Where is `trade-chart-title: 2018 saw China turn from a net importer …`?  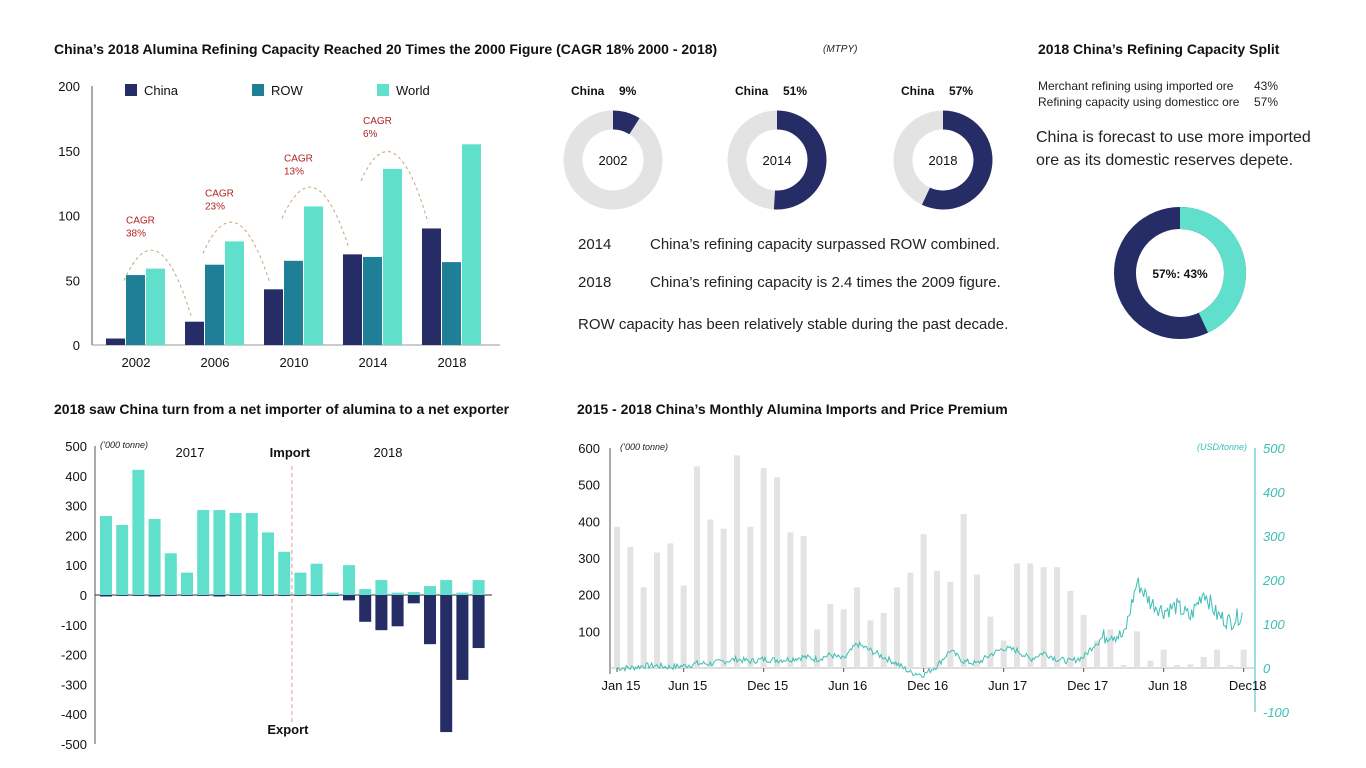 trade-chart-title: 2018 saw China turn from a net importer … is located at coordinates (282, 409).